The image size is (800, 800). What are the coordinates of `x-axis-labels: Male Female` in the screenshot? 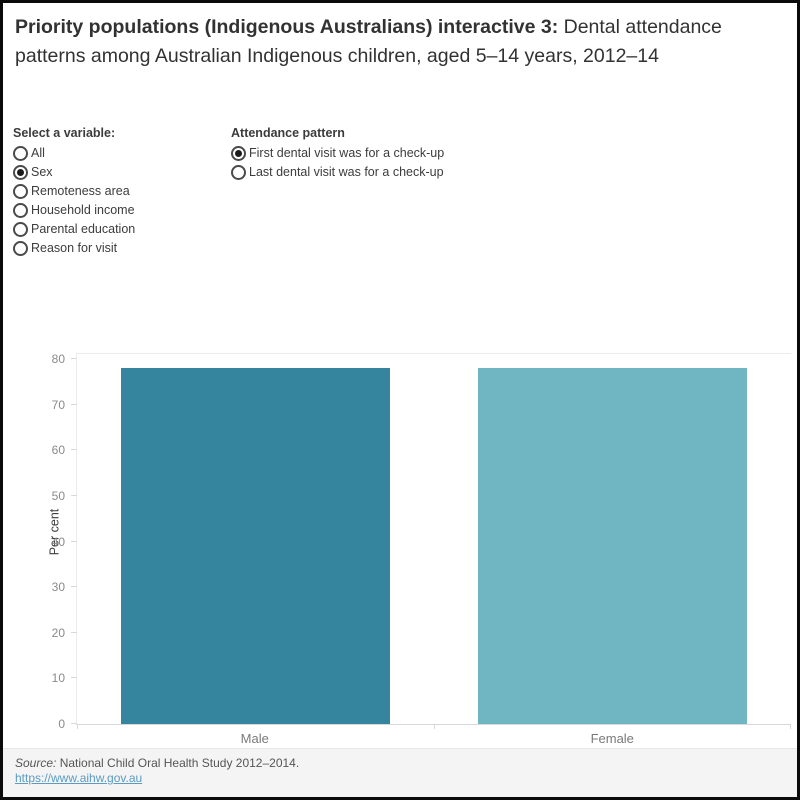 It's located at (433, 739).